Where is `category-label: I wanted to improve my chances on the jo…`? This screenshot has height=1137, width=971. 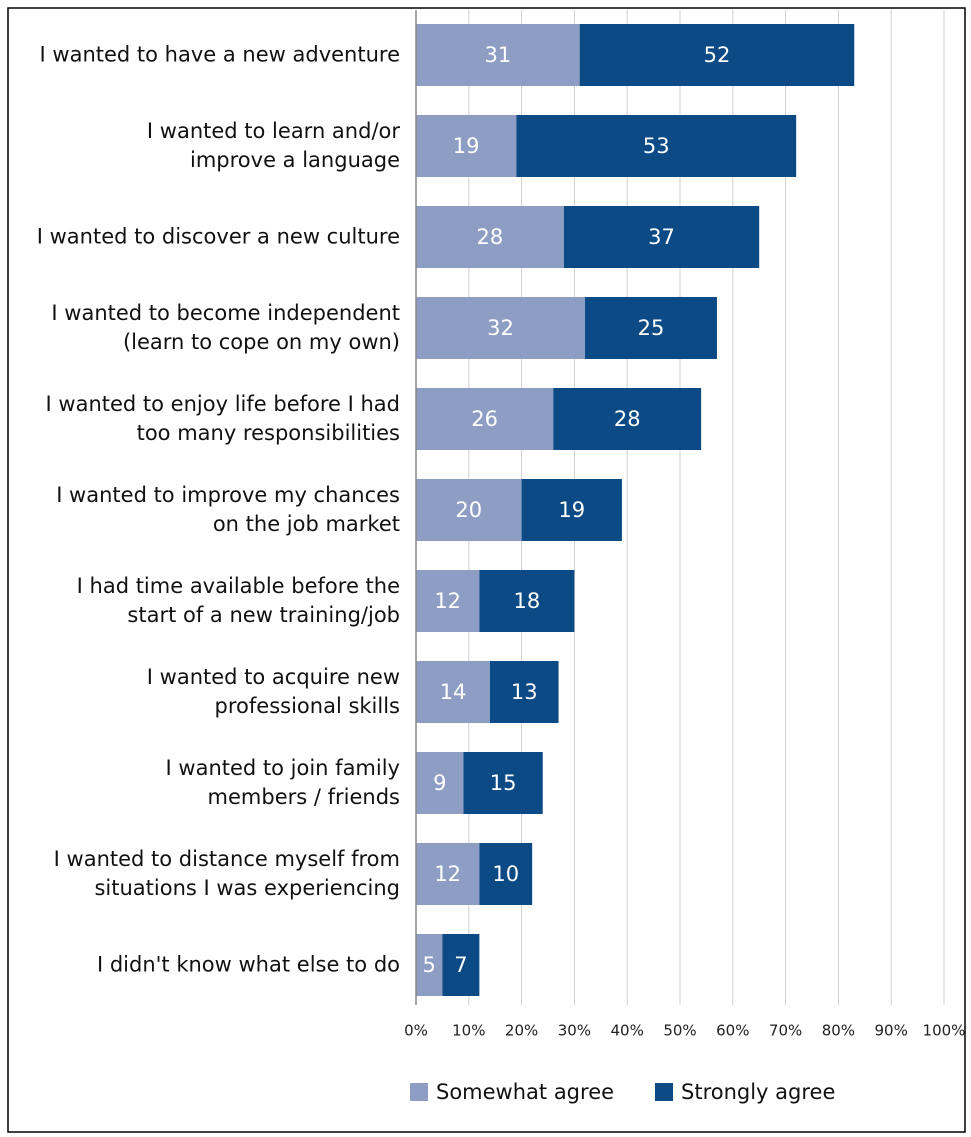 category-label: I wanted to improve my chances on the jo… is located at coordinates (228, 509).